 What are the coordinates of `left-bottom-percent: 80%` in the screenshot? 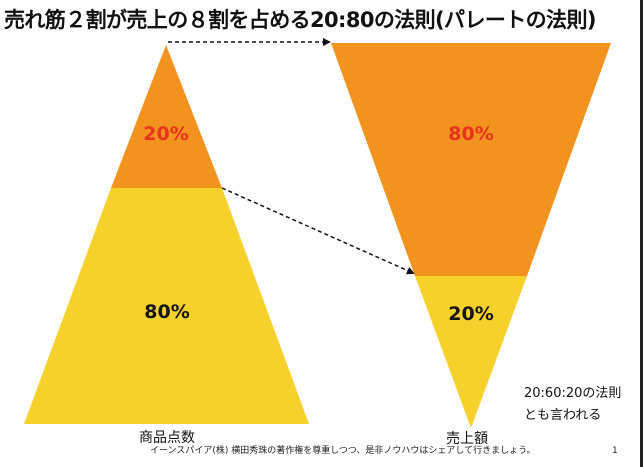 It's located at (167, 312).